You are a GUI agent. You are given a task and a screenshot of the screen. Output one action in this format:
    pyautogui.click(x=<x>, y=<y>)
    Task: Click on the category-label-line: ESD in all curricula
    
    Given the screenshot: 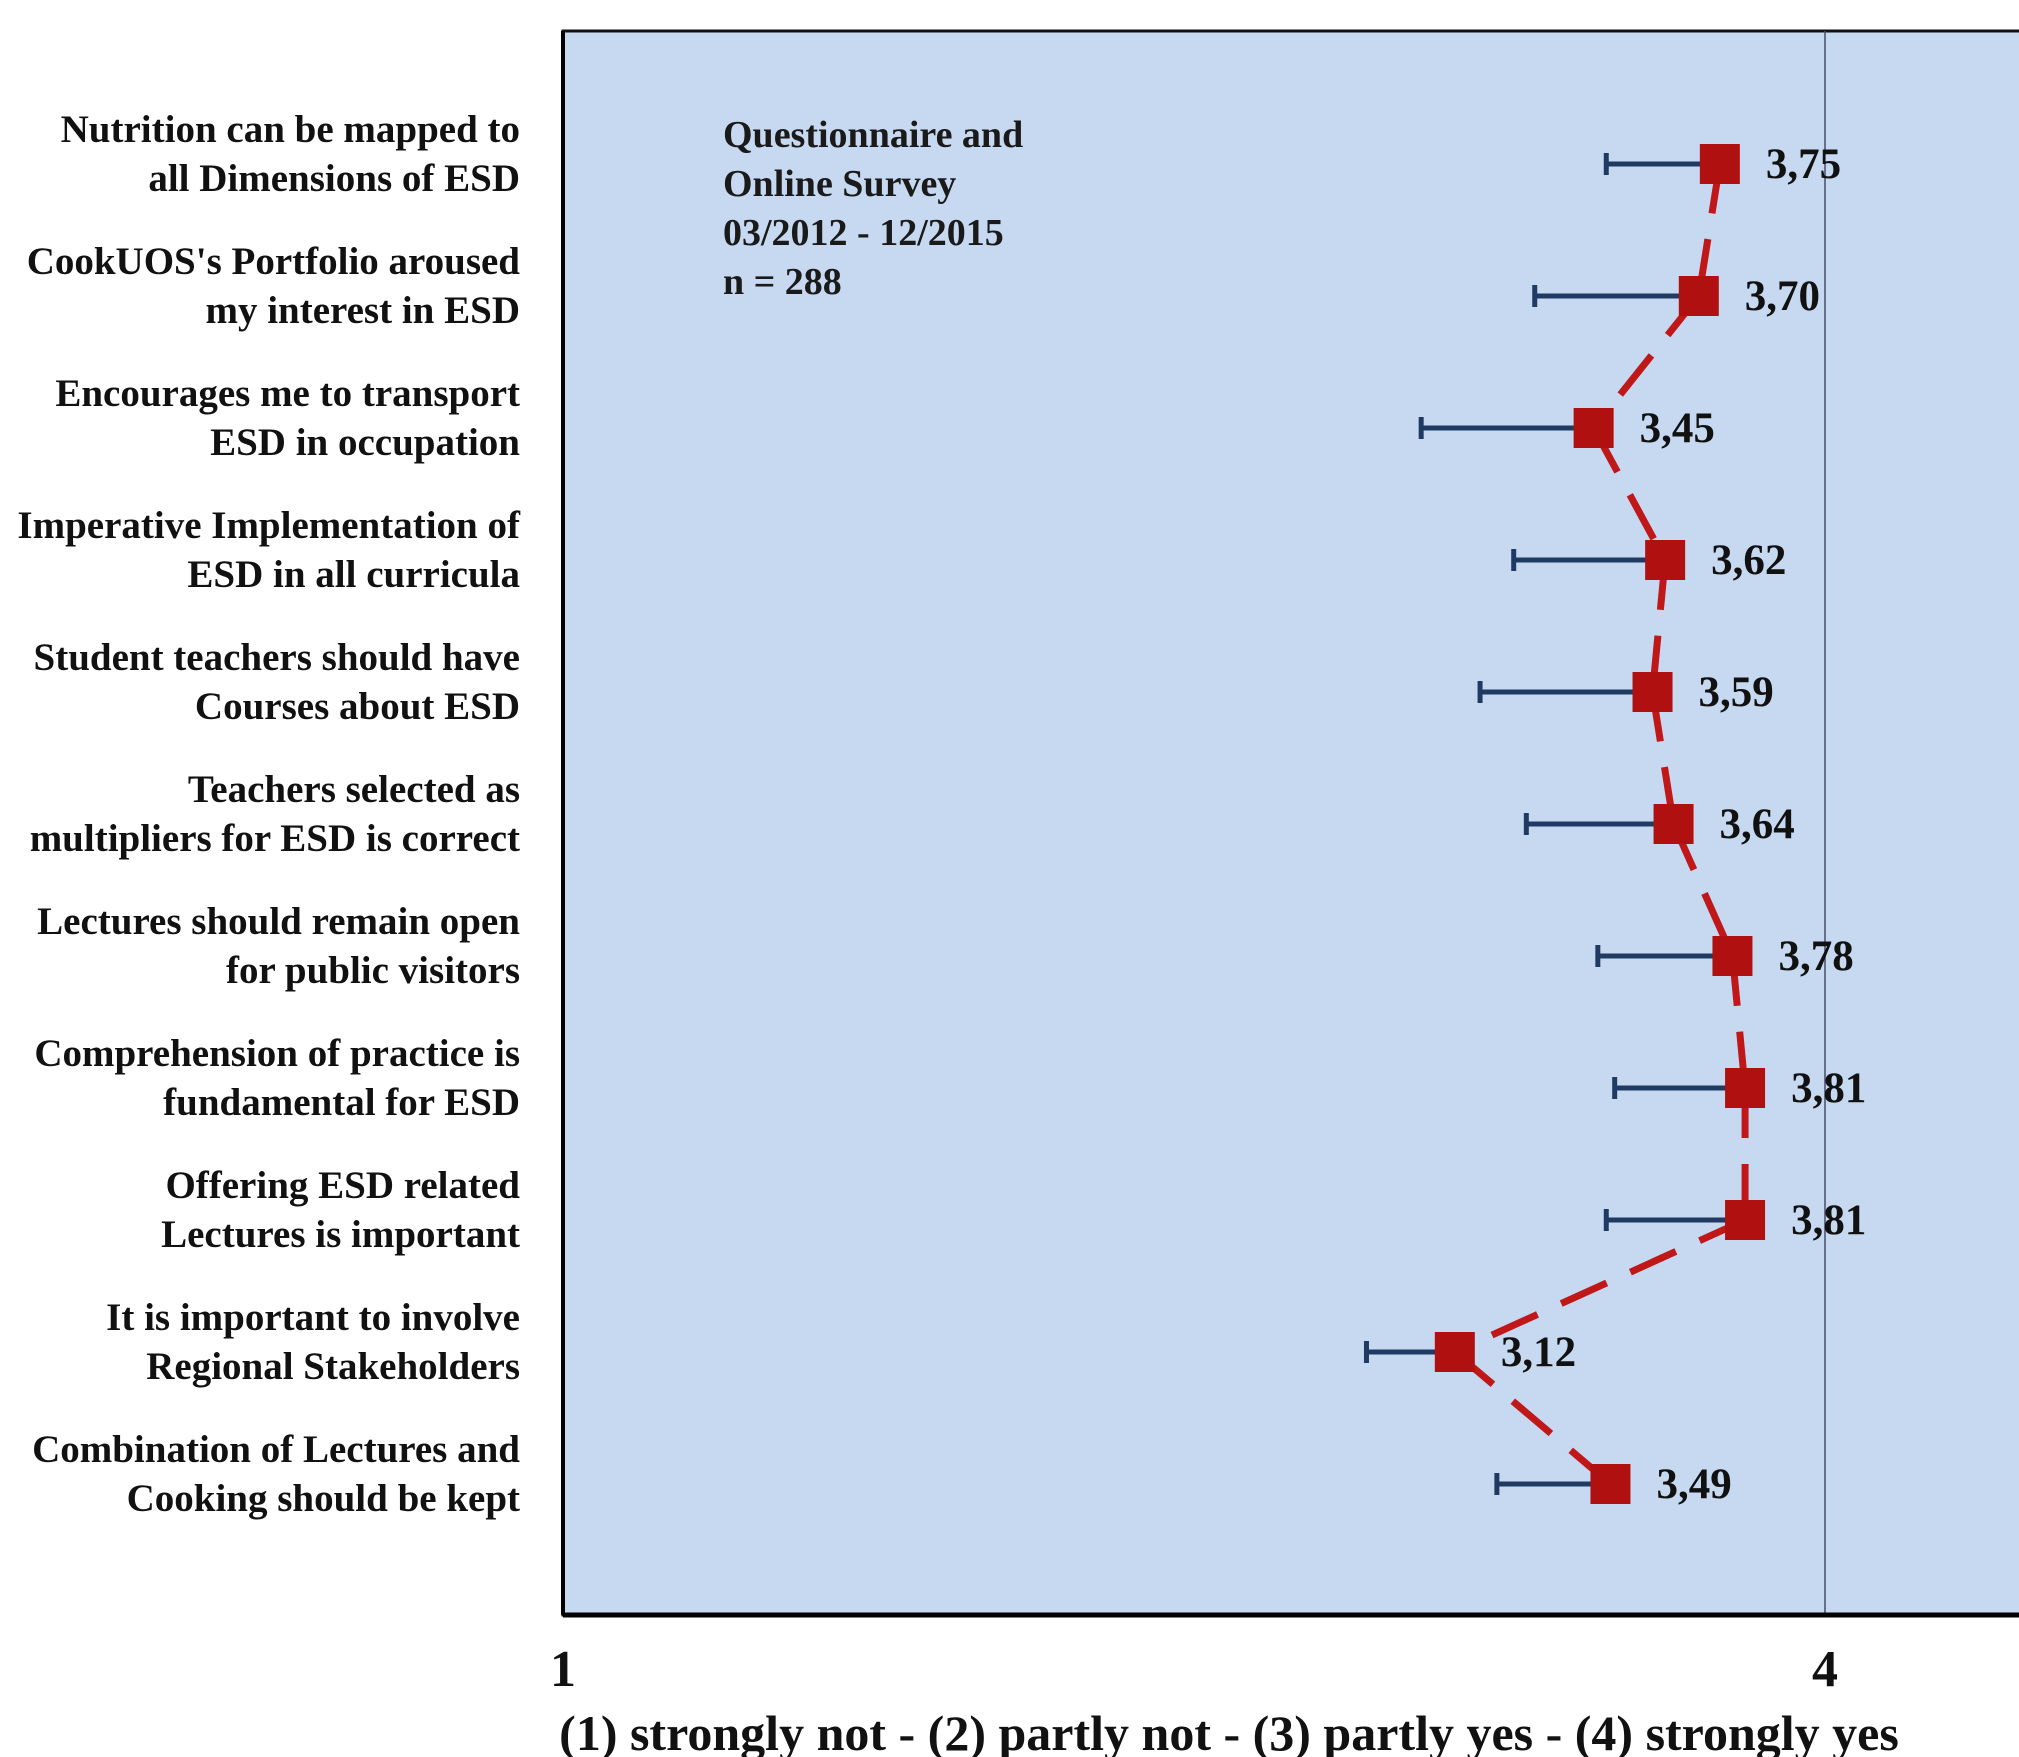 What is the action you would take?
    pyautogui.click(x=353, y=574)
    